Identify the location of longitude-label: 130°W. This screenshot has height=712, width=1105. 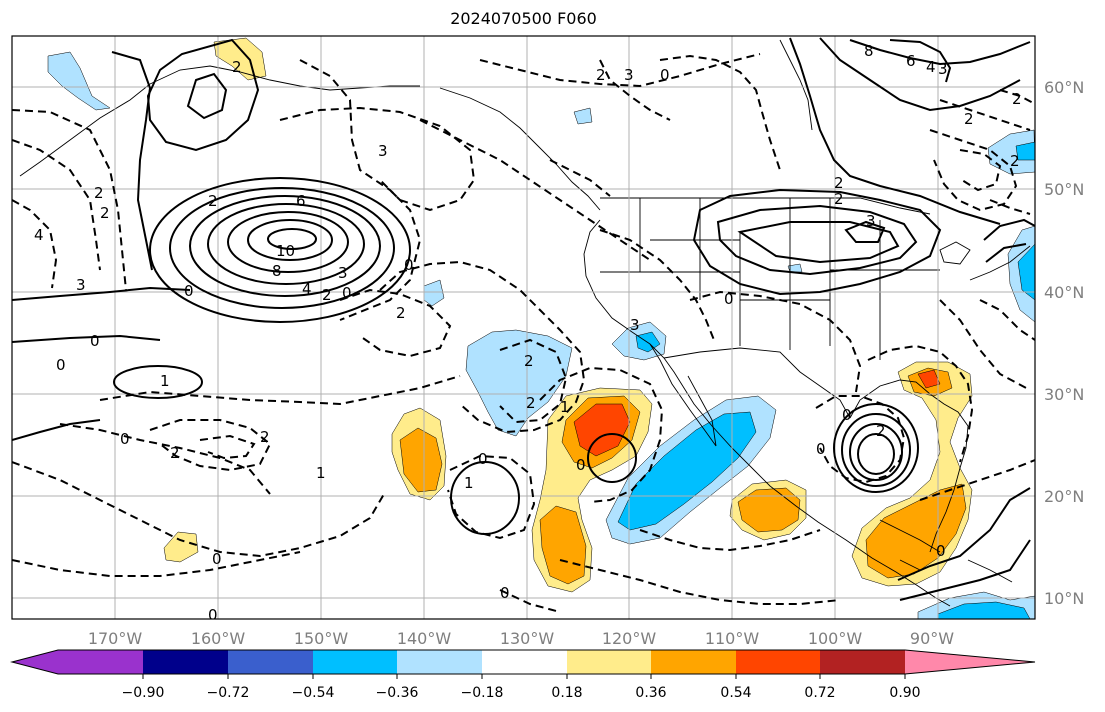
(527, 638).